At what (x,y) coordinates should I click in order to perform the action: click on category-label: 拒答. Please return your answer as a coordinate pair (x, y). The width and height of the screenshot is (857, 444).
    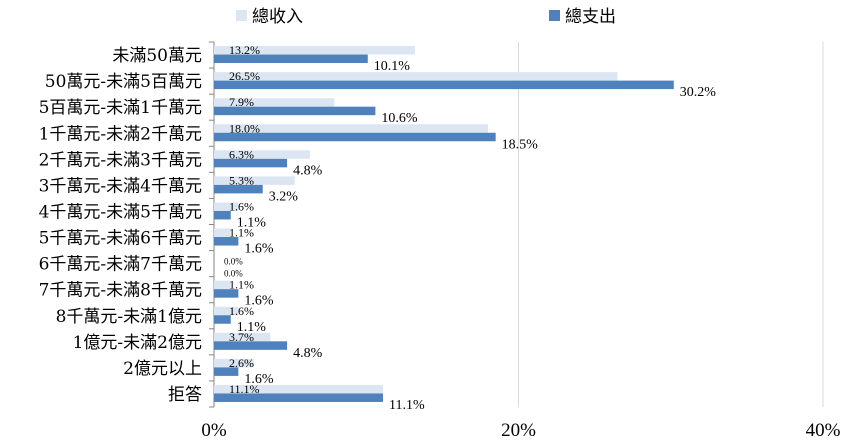
    Looking at the image, I should click on (185, 395).